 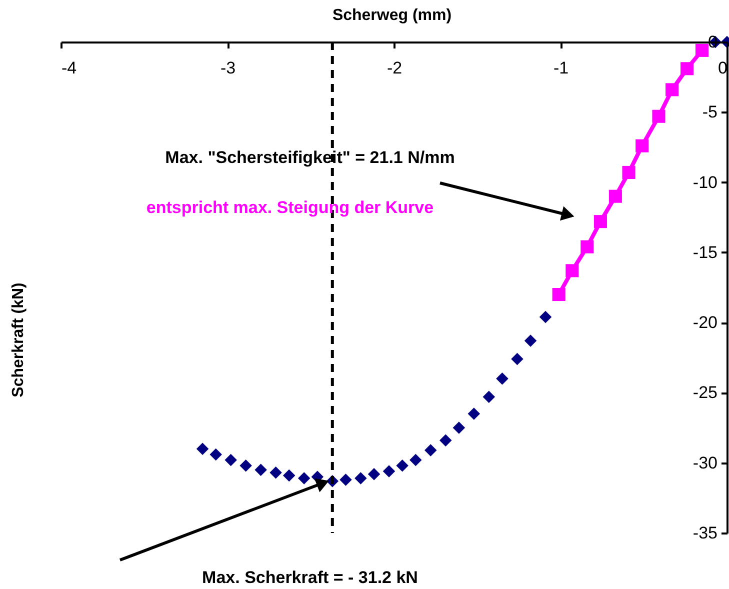 I want to click on annotation: entspricht max. Steigung der Kurve, so click(x=290, y=207).